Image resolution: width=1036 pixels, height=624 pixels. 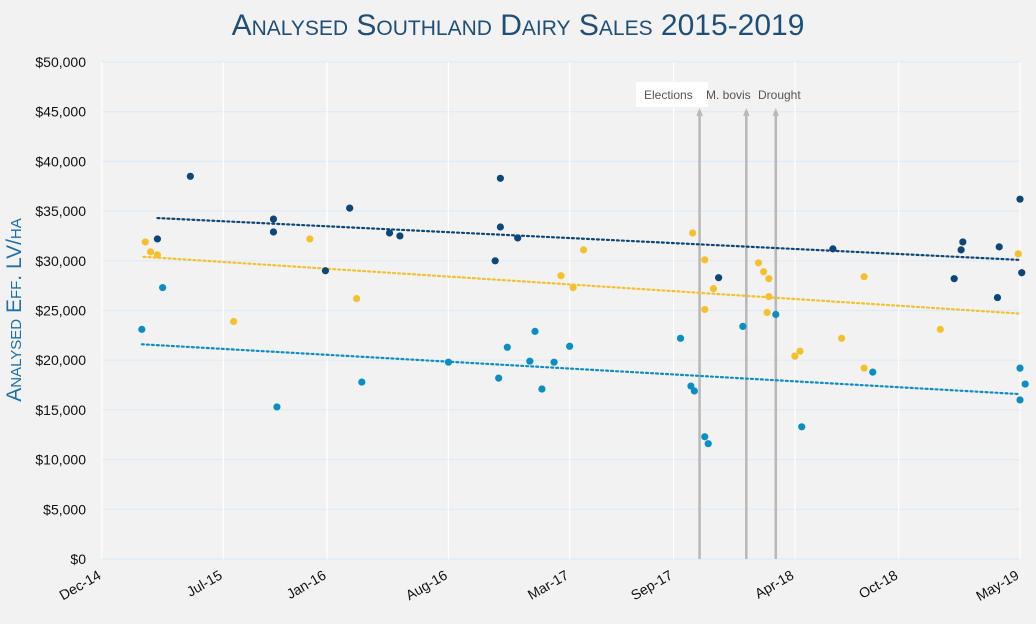 I want to click on y-tick-label: $25,000, so click(x=60, y=311).